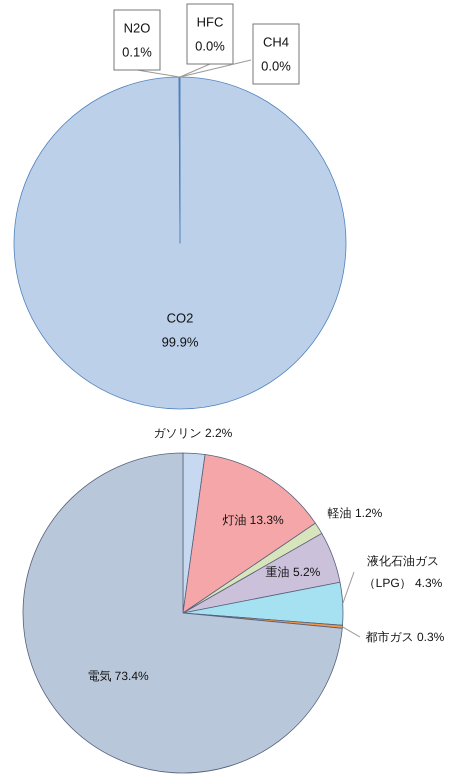 The image size is (453, 776). What do you see at coordinates (405, 637) in the screenshot?
I see `slice-label: 都市ガス 0.3%` at bounding box center [405, 637].